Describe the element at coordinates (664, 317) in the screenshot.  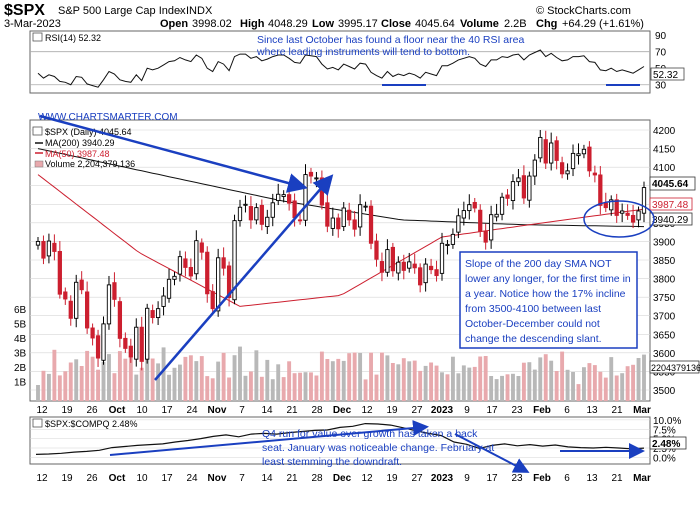
I see `price-tick-label: 3700` at that location.